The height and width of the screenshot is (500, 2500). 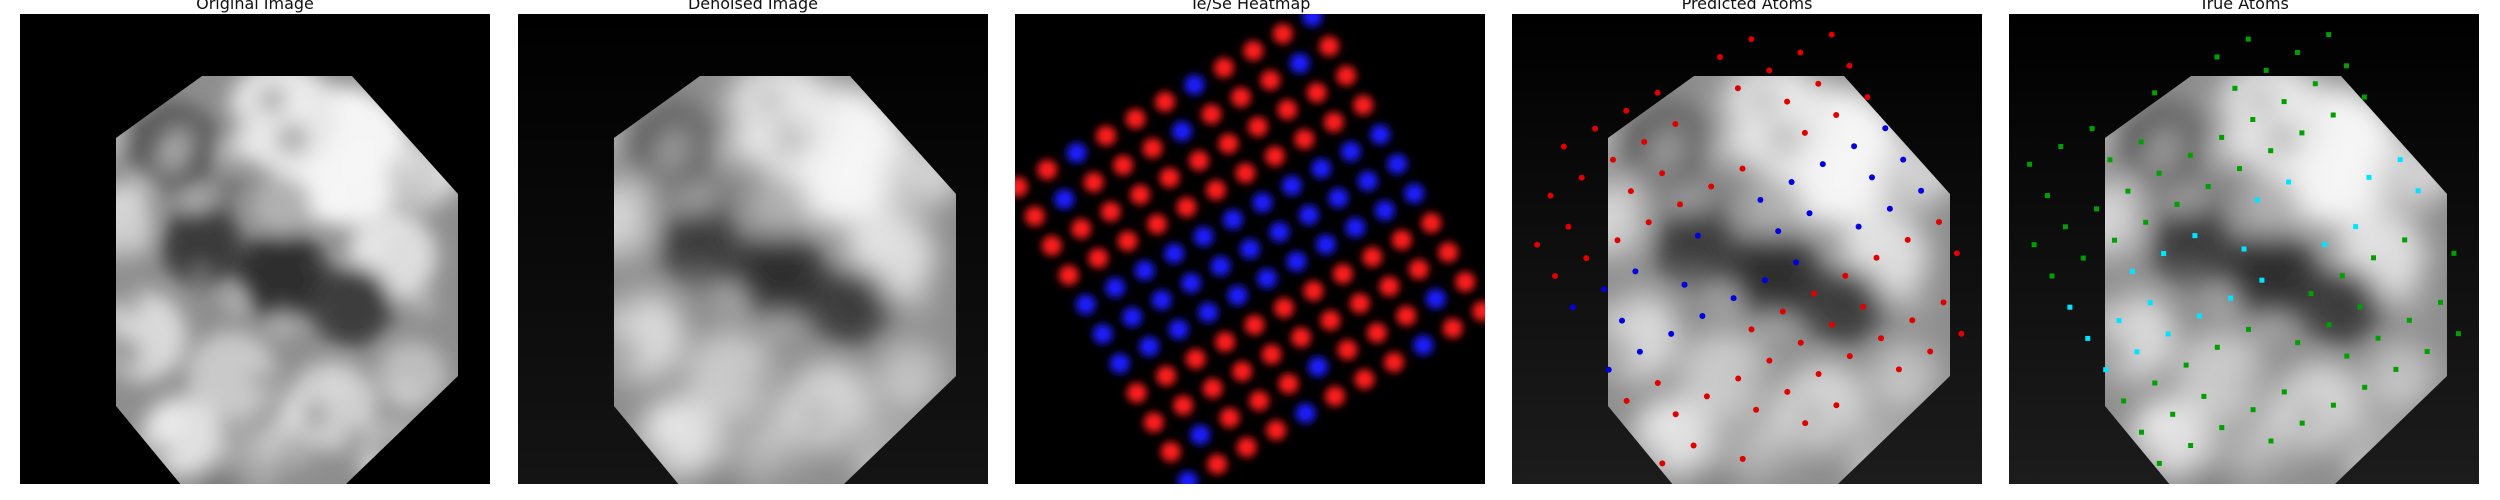 I want to click on panel-title-true: True Atoms, so click(x=2244, y=6).